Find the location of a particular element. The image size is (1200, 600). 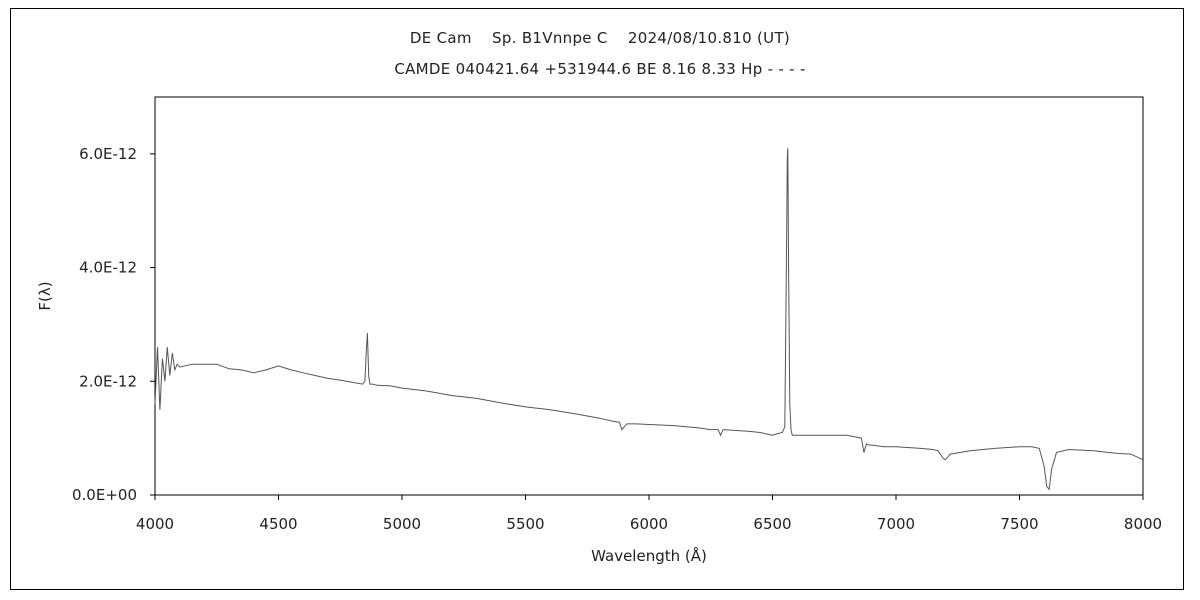

y-axis-label: F(λ) is located at coordinates (45, 295).